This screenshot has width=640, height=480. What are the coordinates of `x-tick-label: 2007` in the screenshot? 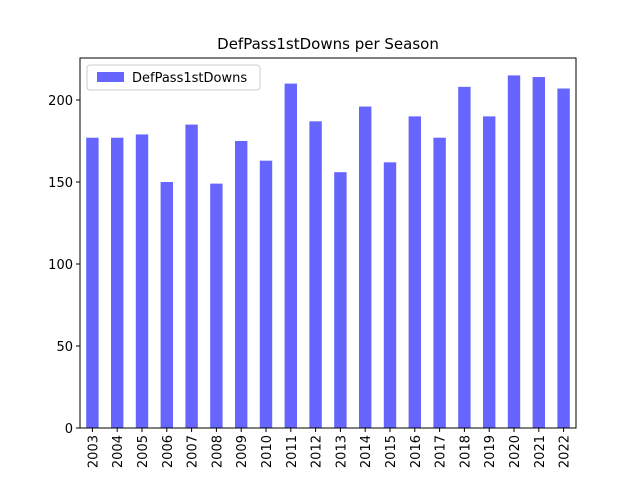 It's located at (193, 451).